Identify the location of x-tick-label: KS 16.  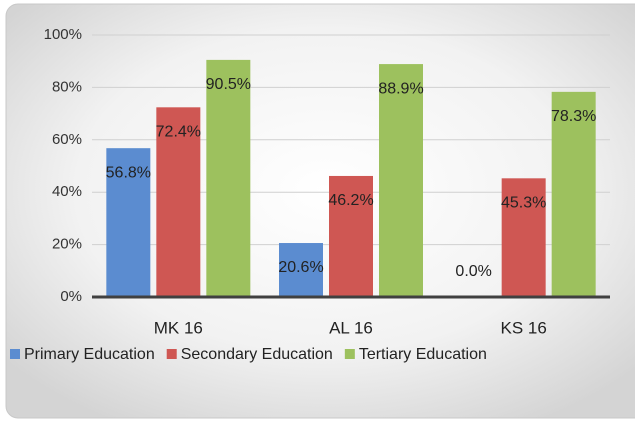
(524, 327).